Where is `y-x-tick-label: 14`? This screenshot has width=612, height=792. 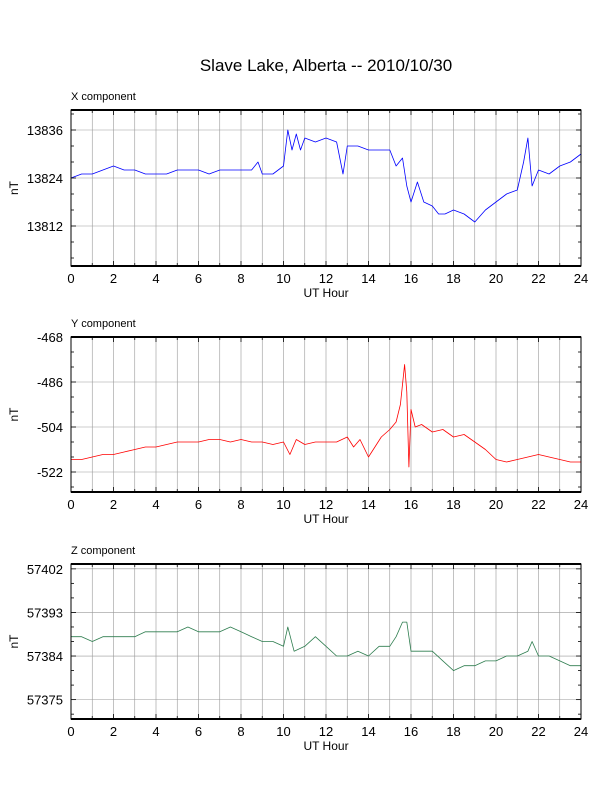
y-x-tick-label: 14 is located at coordinates (368, 504).